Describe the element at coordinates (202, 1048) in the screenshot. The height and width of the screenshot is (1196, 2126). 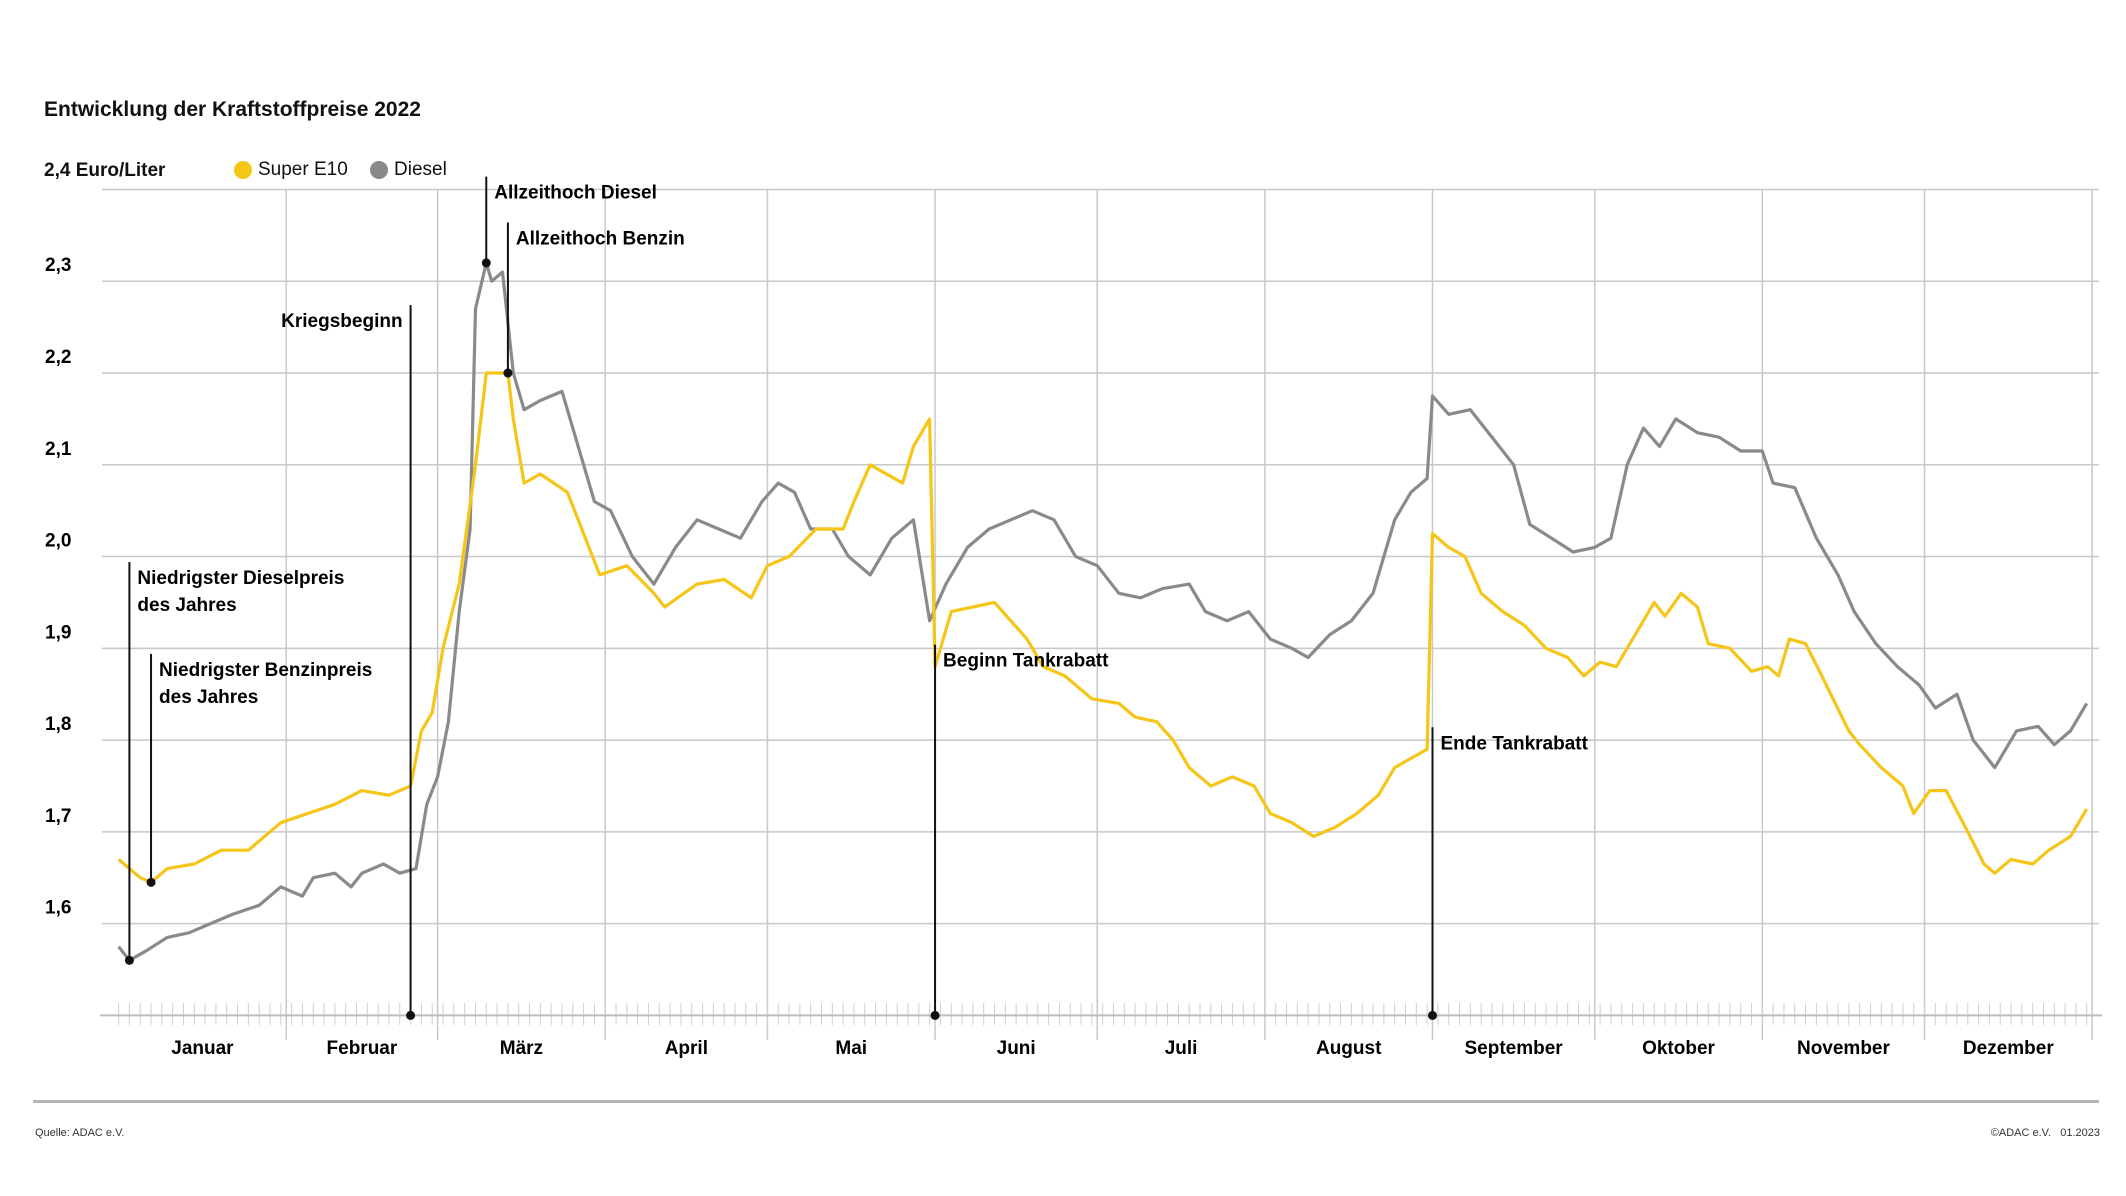
I see `x-tick-label: Januar` at that location.